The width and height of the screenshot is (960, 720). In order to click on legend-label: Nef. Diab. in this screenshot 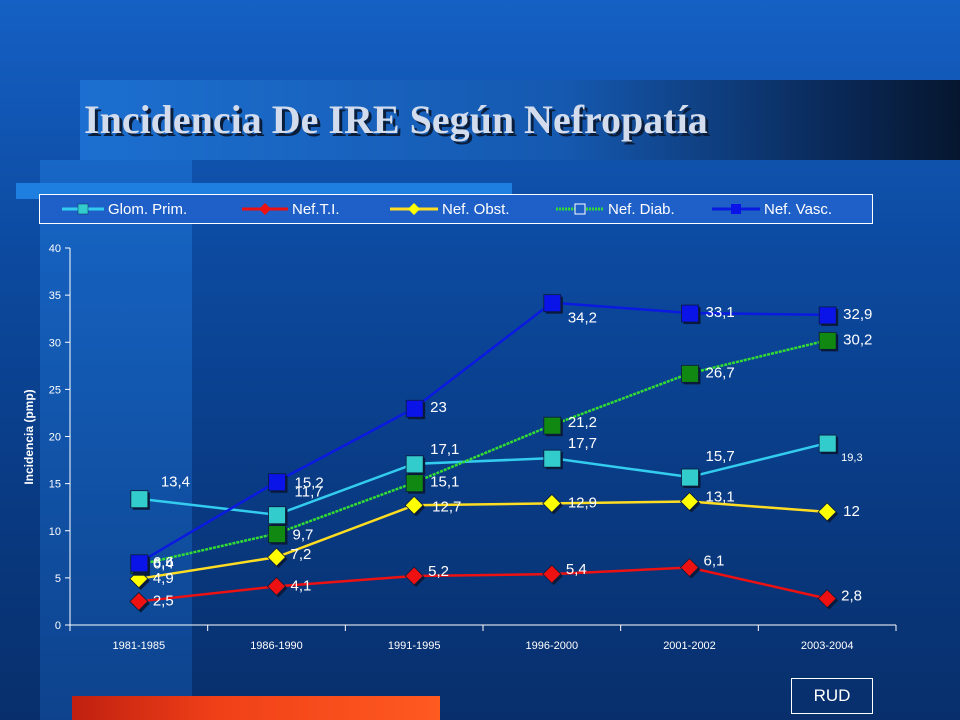, I will do `click(641, 209)`.